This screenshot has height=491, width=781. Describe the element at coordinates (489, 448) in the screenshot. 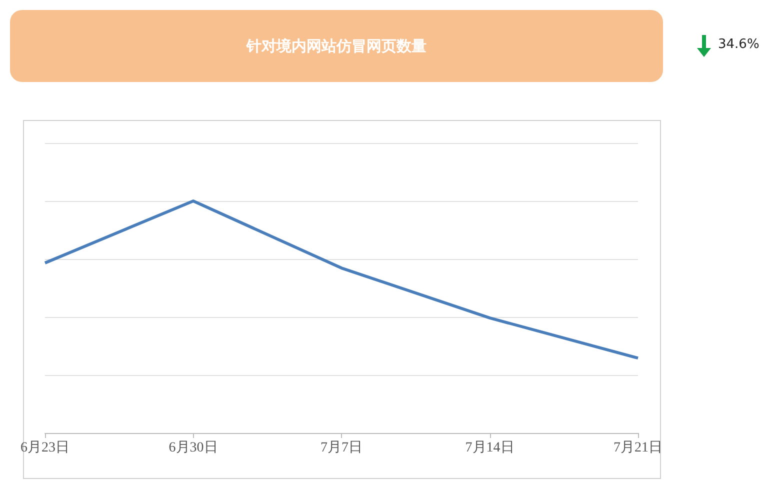

I see `x-tick-label: 7月14日` at that location.